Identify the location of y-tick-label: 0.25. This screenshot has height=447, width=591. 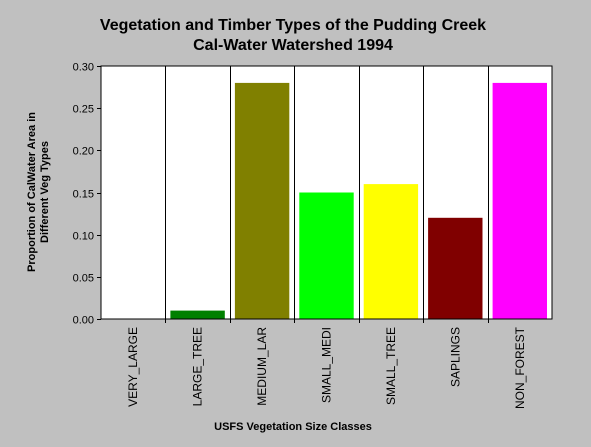
(83, 110).